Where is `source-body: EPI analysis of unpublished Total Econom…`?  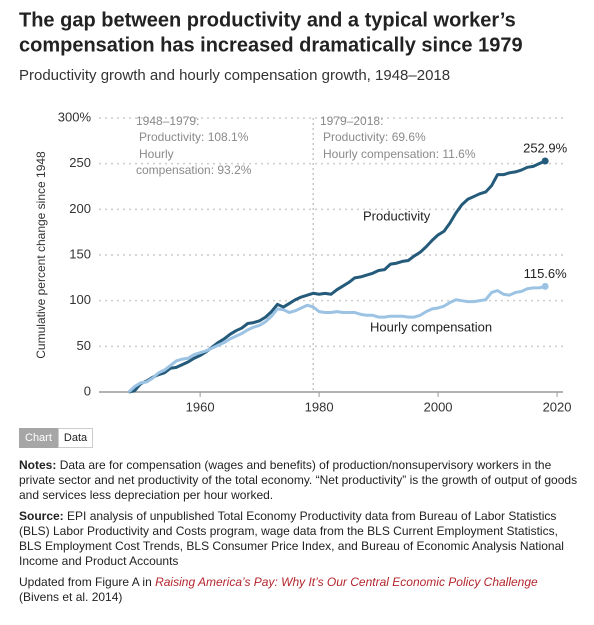
source-body: EPI analysis of unpublished Total Econom… is located at coordinates (291, 538).